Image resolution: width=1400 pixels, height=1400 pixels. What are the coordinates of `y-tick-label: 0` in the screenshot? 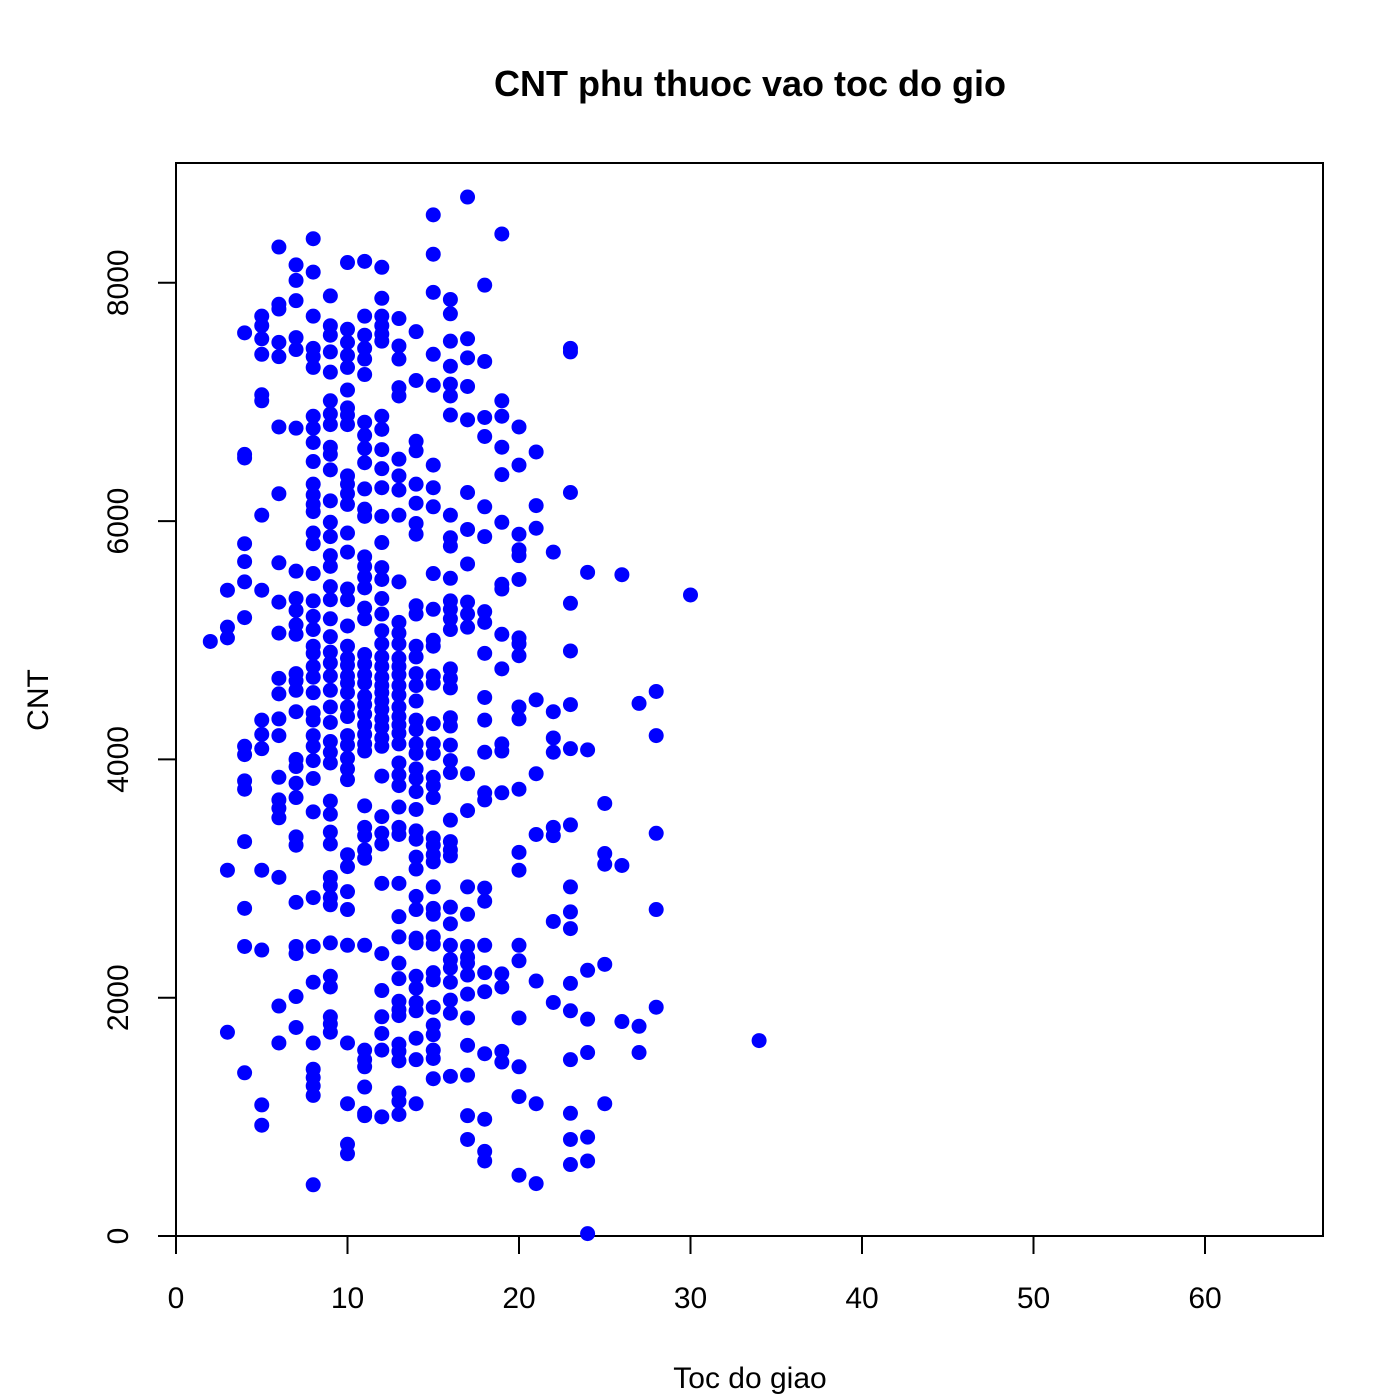 It's located at (118, 1236).